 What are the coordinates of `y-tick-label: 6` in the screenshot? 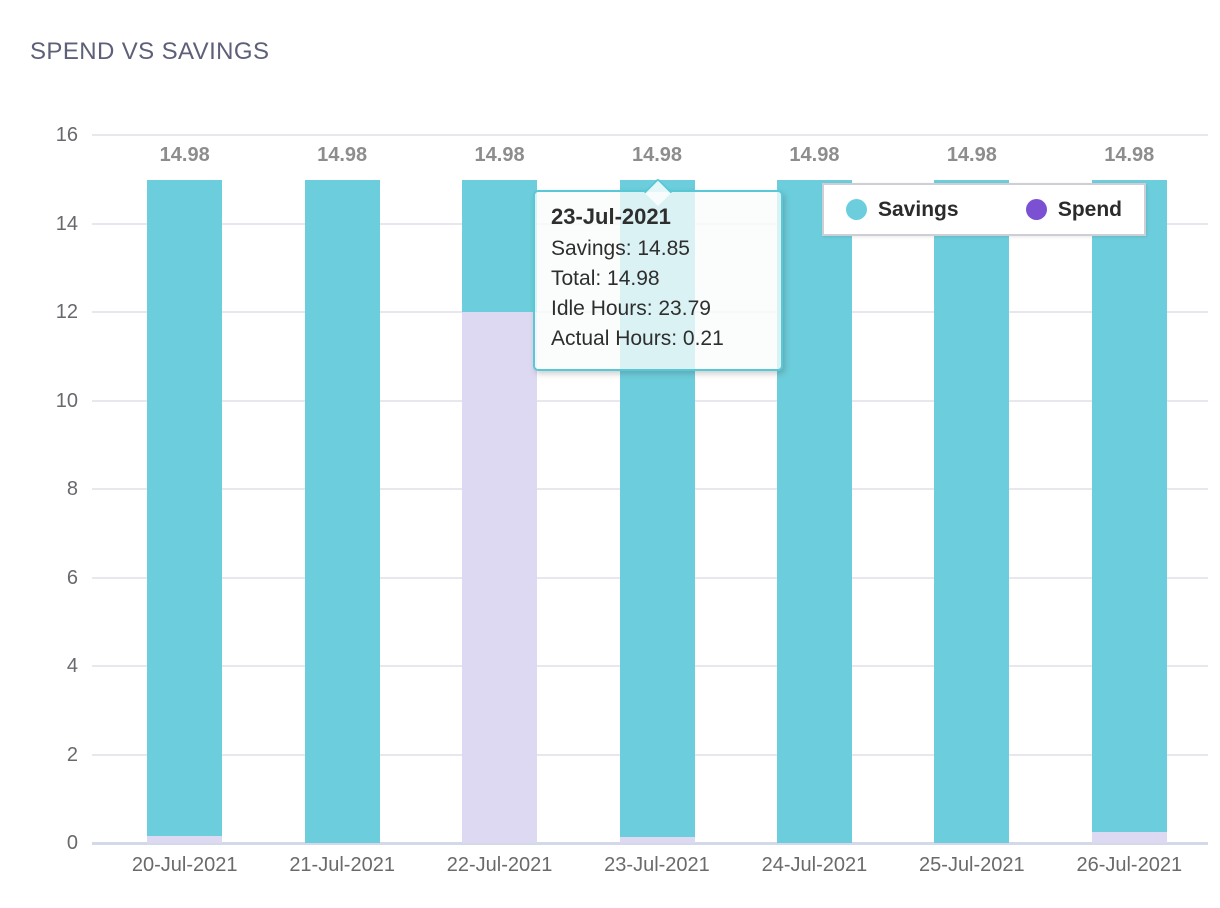 It's located at (72, 577).